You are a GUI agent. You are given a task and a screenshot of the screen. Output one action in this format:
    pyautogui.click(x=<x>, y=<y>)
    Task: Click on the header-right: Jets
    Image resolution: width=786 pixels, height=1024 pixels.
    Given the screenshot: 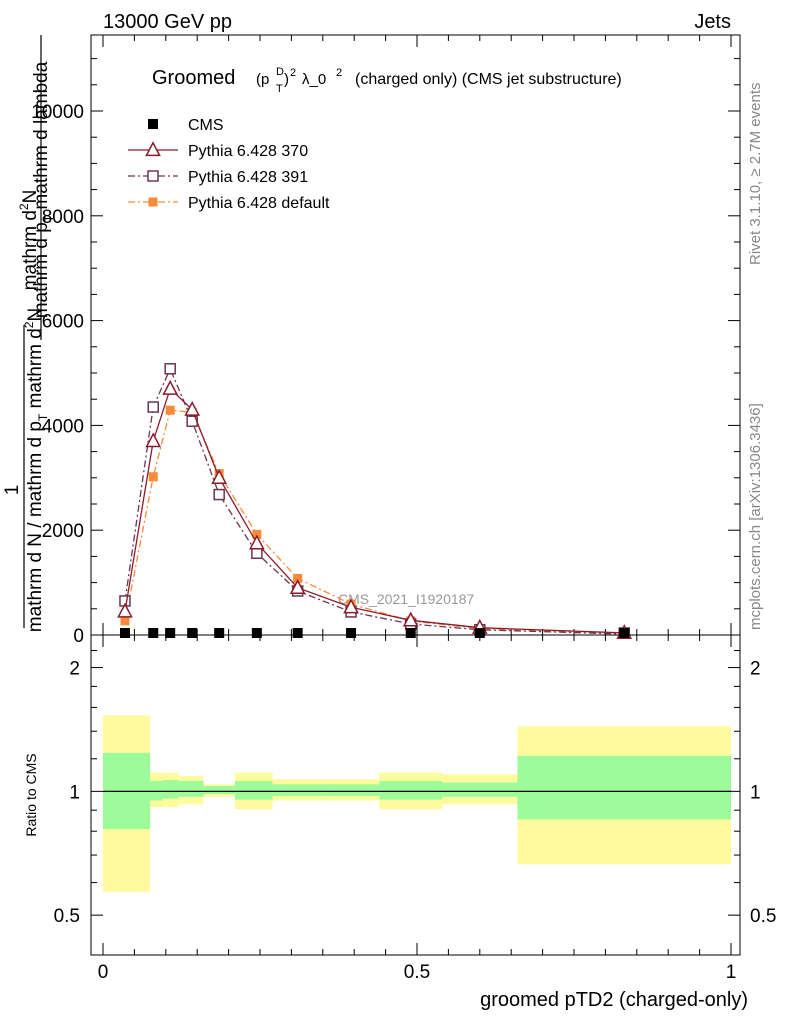 What is the action you would take?
    pyautogui.click(x=712, y=22)
    